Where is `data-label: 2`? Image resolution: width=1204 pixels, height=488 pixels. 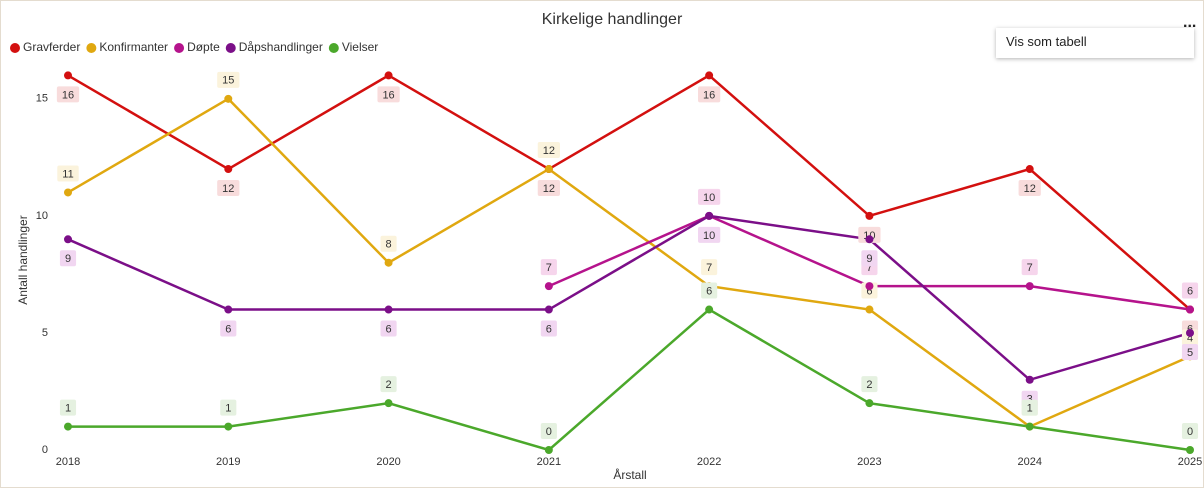 data-label: 2 is located at coordinates (389, 385).